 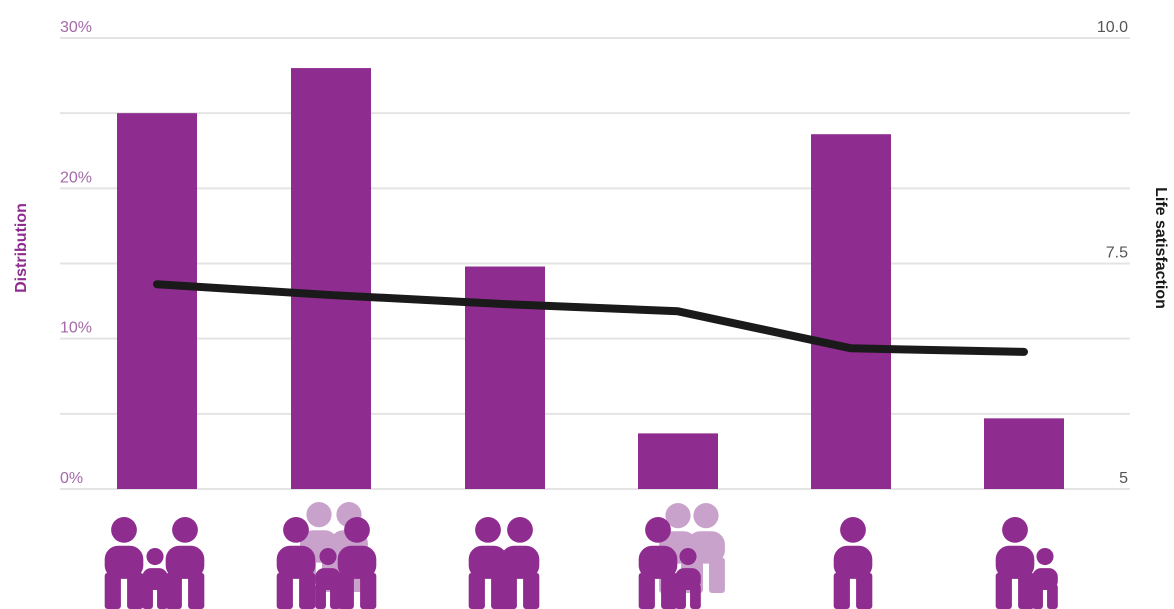 What do you see at coordinates (76, 253) in the screenshot?
I see `left-axis-ticks: 0% 10% 20% 30%` at bounding box center [76, 253].